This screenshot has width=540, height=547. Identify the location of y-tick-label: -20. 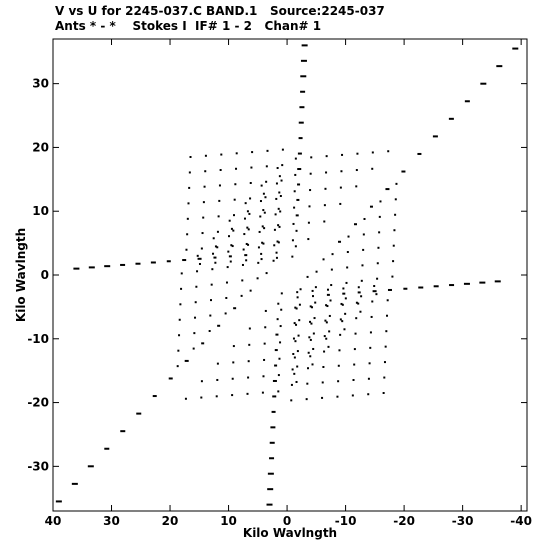
(38, 403).